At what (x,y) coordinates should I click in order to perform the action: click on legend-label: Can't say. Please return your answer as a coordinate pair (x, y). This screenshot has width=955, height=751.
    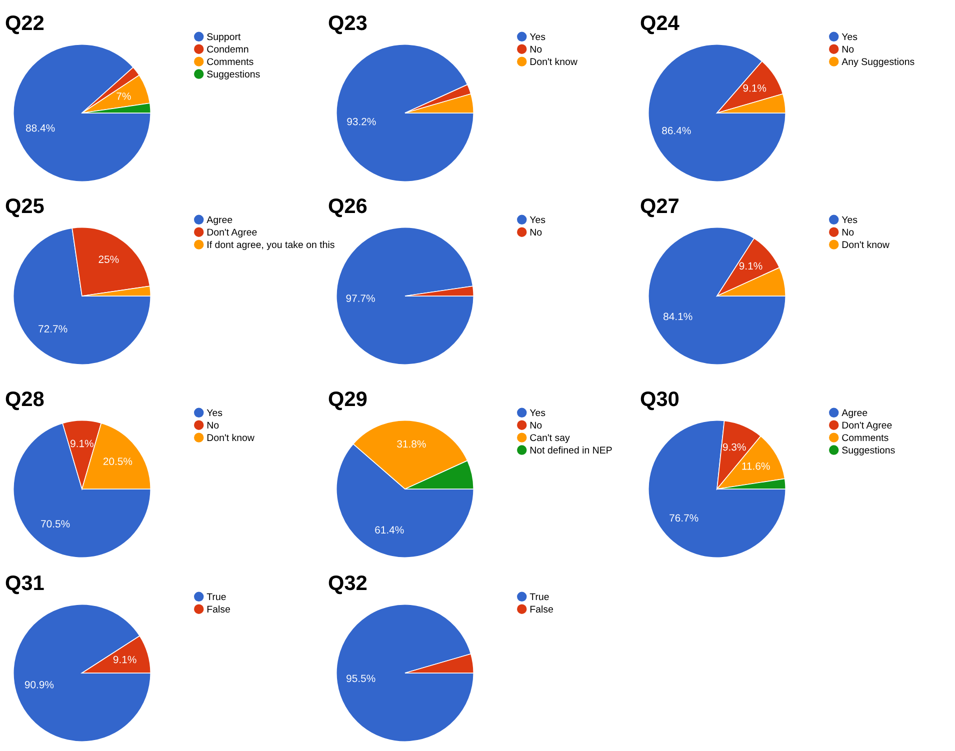
    Looking at the image, I should click on (550, 438).